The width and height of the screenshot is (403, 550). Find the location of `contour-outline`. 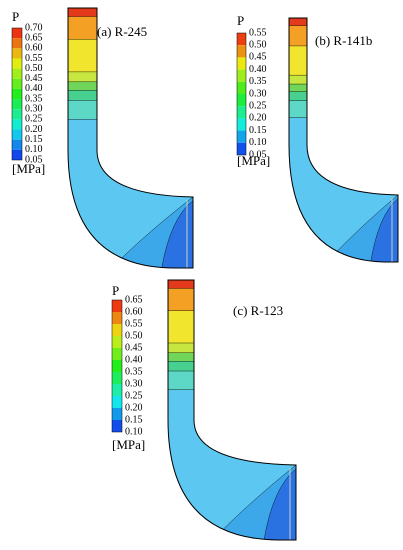

contour-outline is located at coordinates (343, 140).